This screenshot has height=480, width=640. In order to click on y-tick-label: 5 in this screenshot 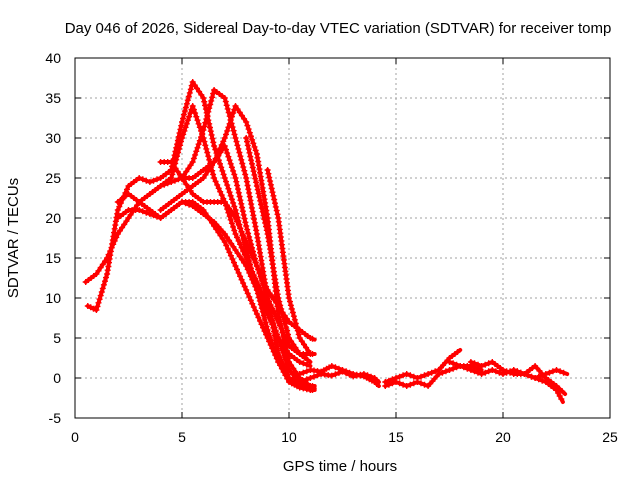, I will do `click(57, 338)`.